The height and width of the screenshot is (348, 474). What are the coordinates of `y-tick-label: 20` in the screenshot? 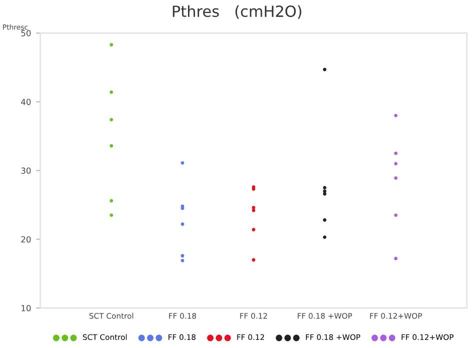 It's located at (26, 239).